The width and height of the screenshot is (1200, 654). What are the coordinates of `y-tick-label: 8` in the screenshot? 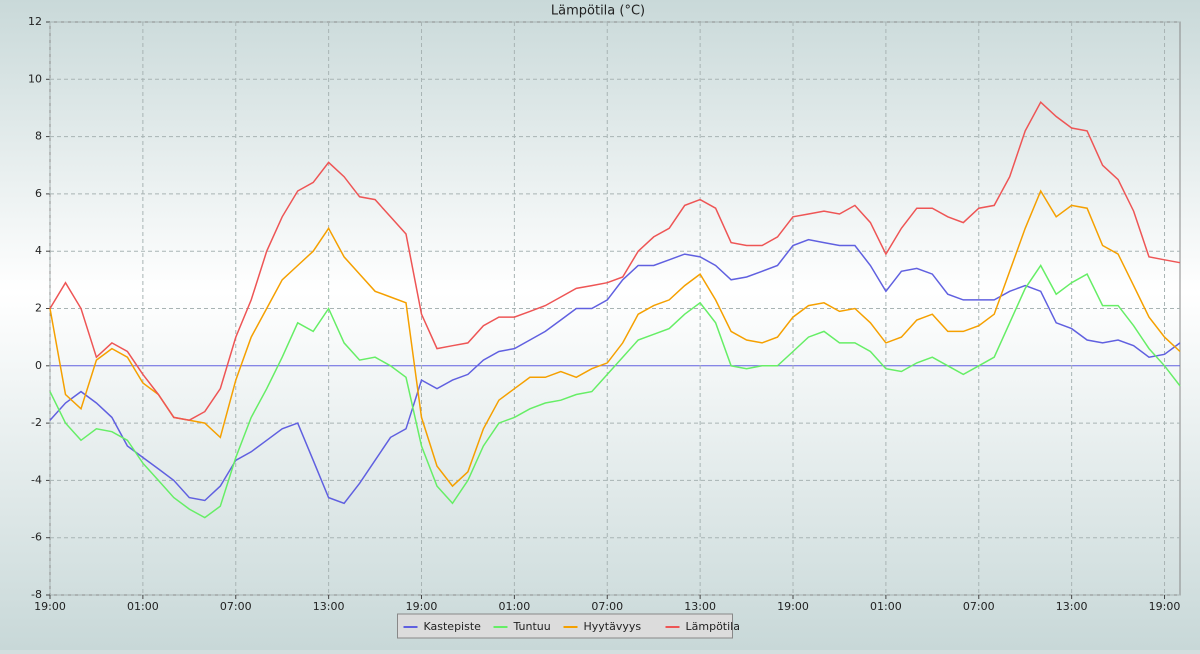 It's located at (38, 136).